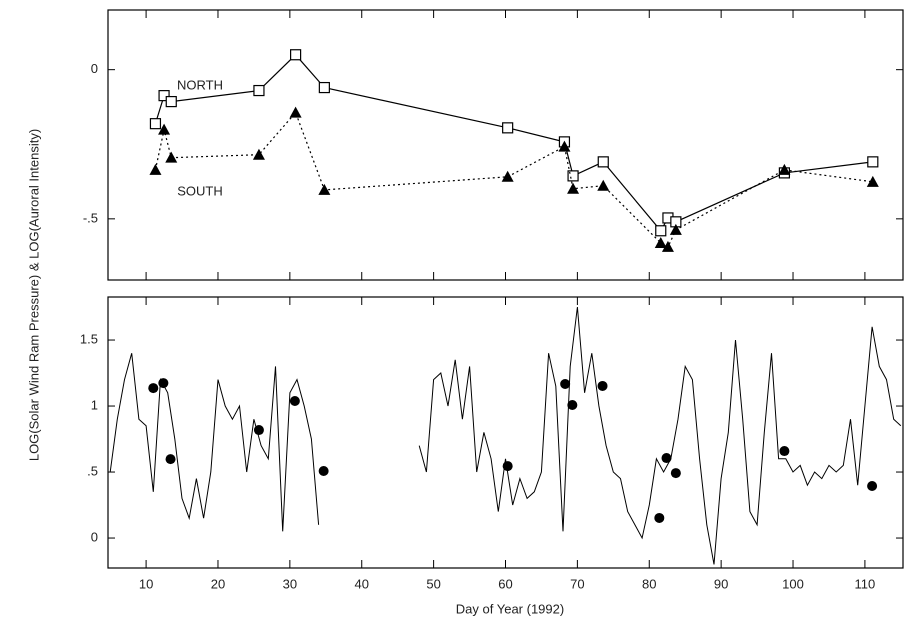 The height and width of the screenshot is (625, 904). I want to click on x-tick-label: 40, so click(362, 583).